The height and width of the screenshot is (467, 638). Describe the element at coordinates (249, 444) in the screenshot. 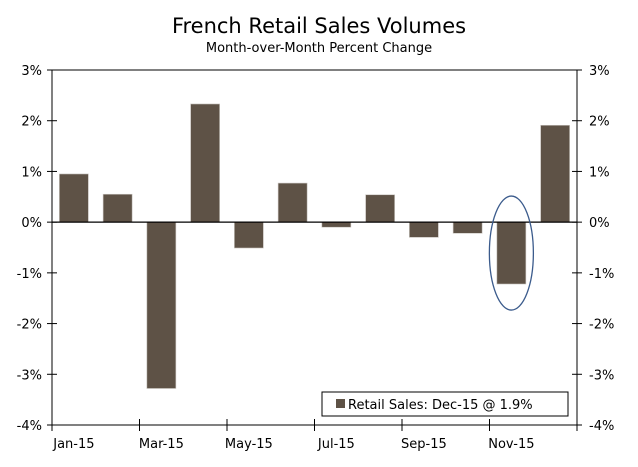

I see `x-tick-label: May-15` at that location.